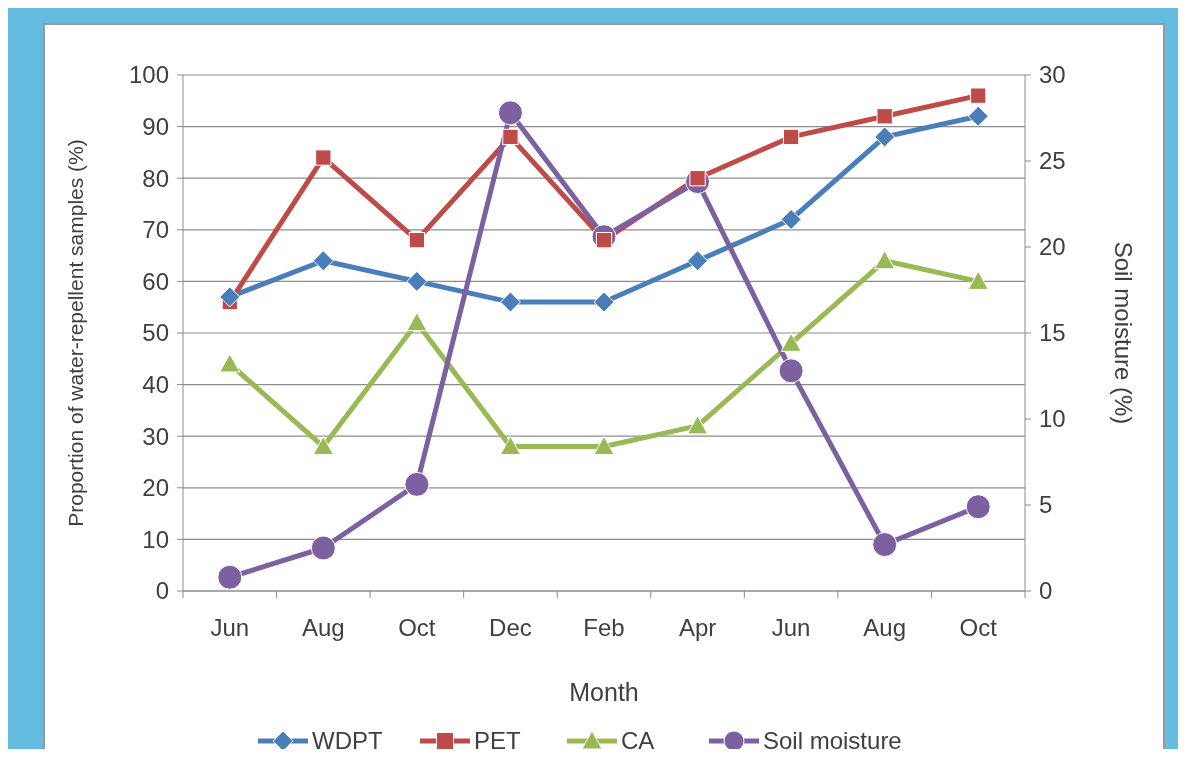 Image resolution: width=1186 pixels, height=757 pixels. What do you see at coordinates (75, 333) in the screenshot?
I see `y-axis-title: Proportion of water-repellent samples (%)` at bounding box center [75, 333].